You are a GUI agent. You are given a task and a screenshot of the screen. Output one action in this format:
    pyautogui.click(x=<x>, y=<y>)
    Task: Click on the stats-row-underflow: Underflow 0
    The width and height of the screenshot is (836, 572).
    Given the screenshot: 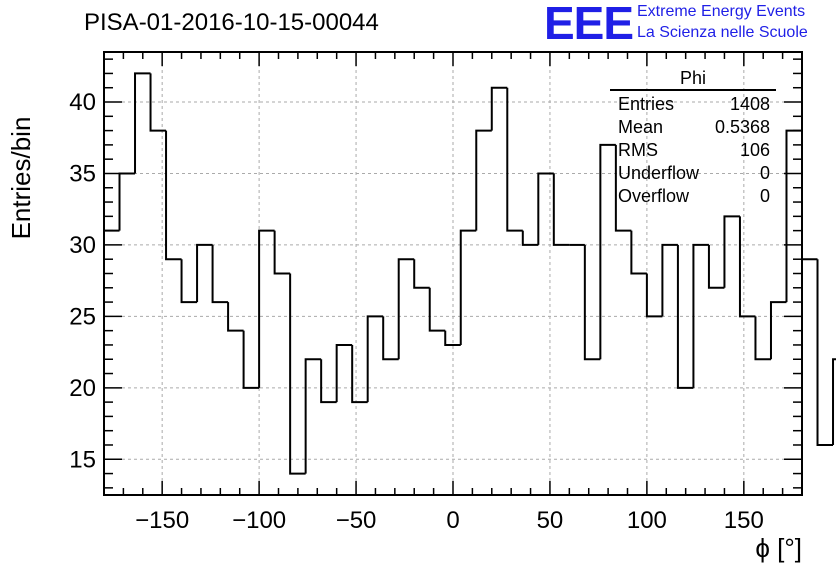 What is the action you would take?
    pyautogui.click(x=693, y=173)
    